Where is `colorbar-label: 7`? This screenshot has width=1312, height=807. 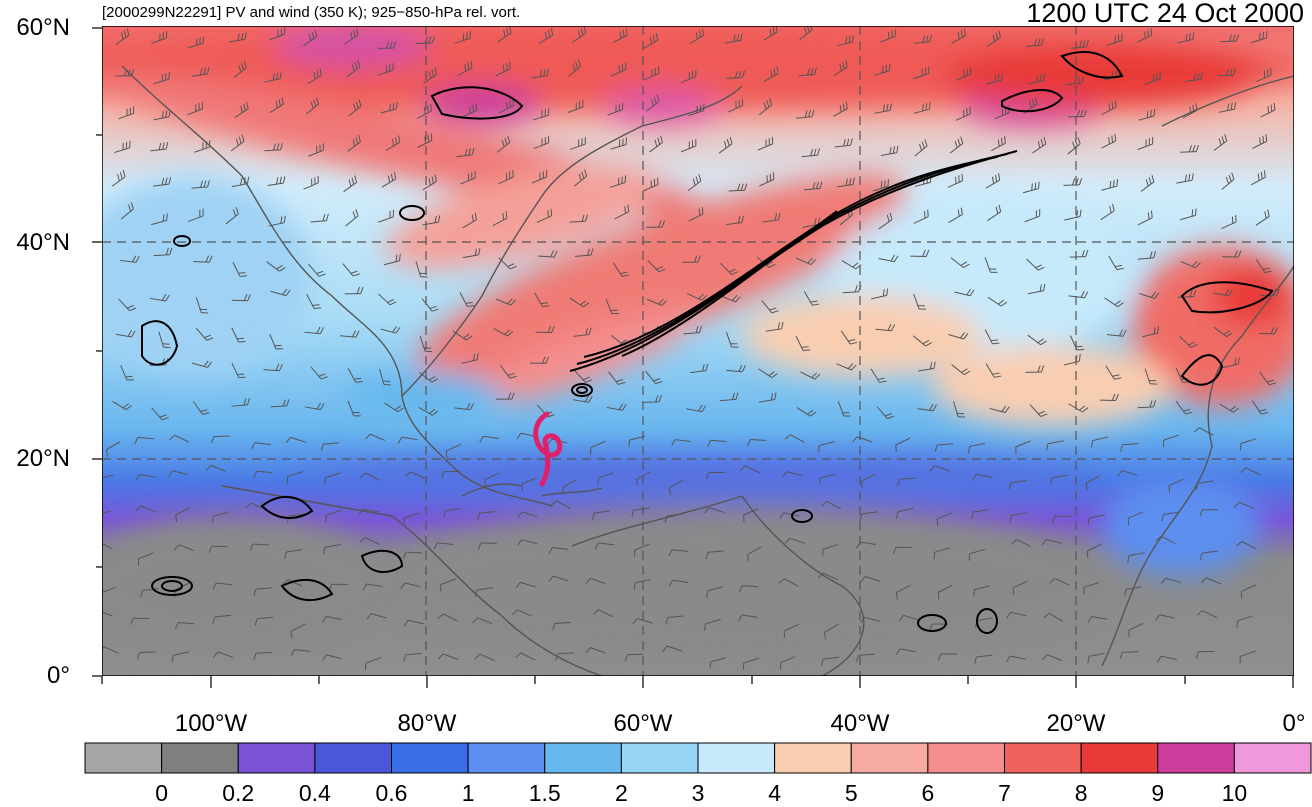
colorbar-label: 7 is located at coordinates (1005, 793).